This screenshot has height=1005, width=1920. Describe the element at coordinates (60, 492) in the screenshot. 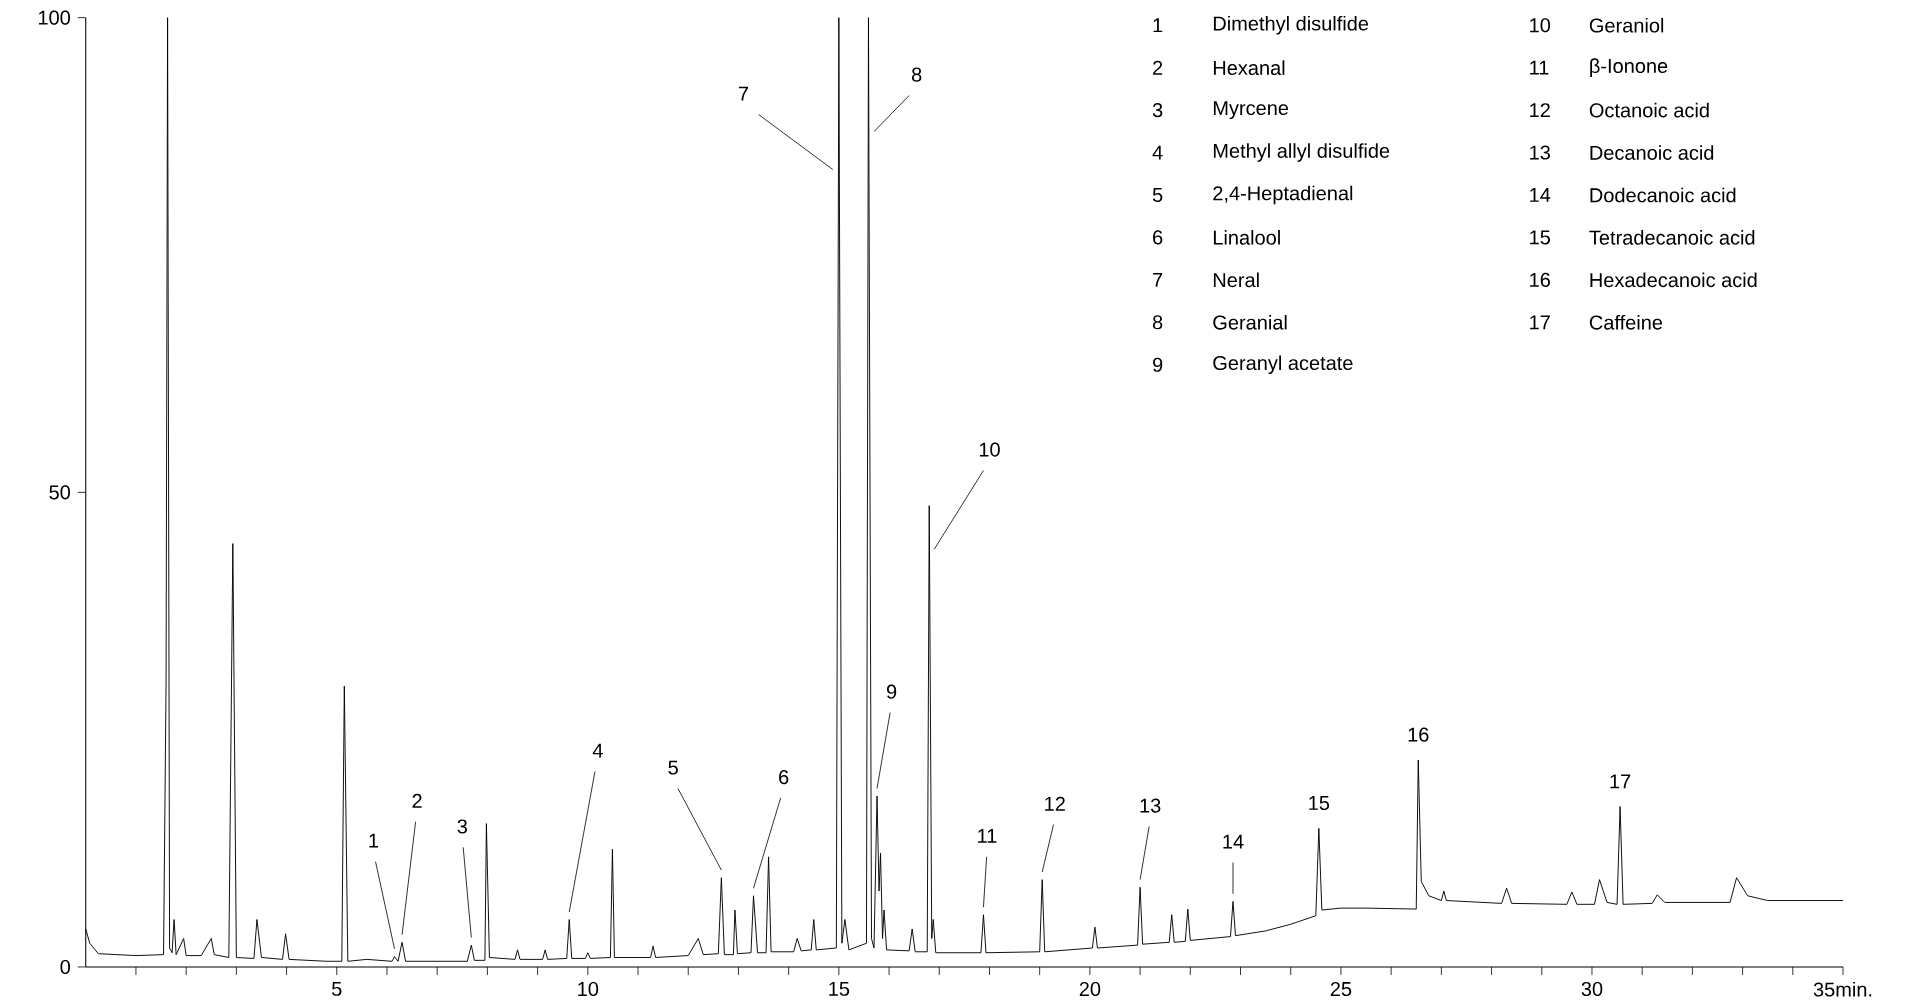

I see `y-tick-label: 50` at that location.